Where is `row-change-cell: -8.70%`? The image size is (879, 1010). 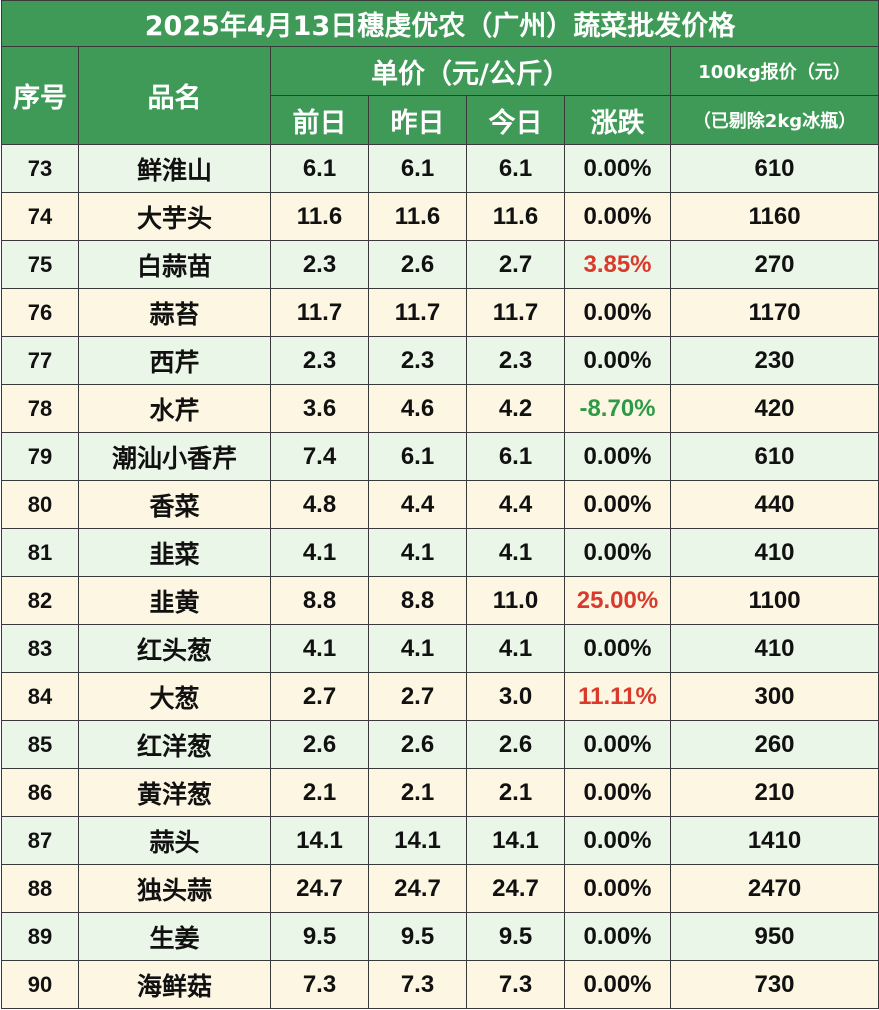
row-change-cell: -8.70% is located at coordinates (617, 408).